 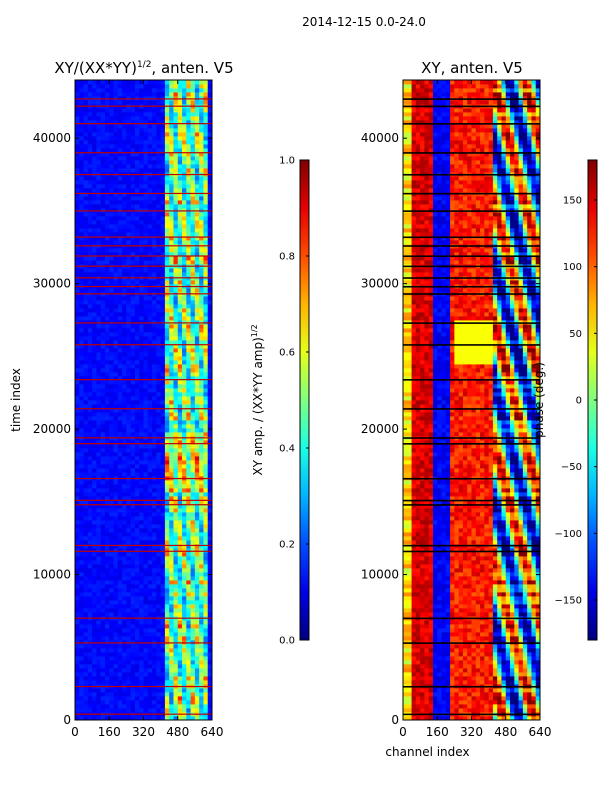 What do you see at coordinates (304, 400) in the screenshot?
I see `colorbar-gradient` at bounding box center [304, 400].